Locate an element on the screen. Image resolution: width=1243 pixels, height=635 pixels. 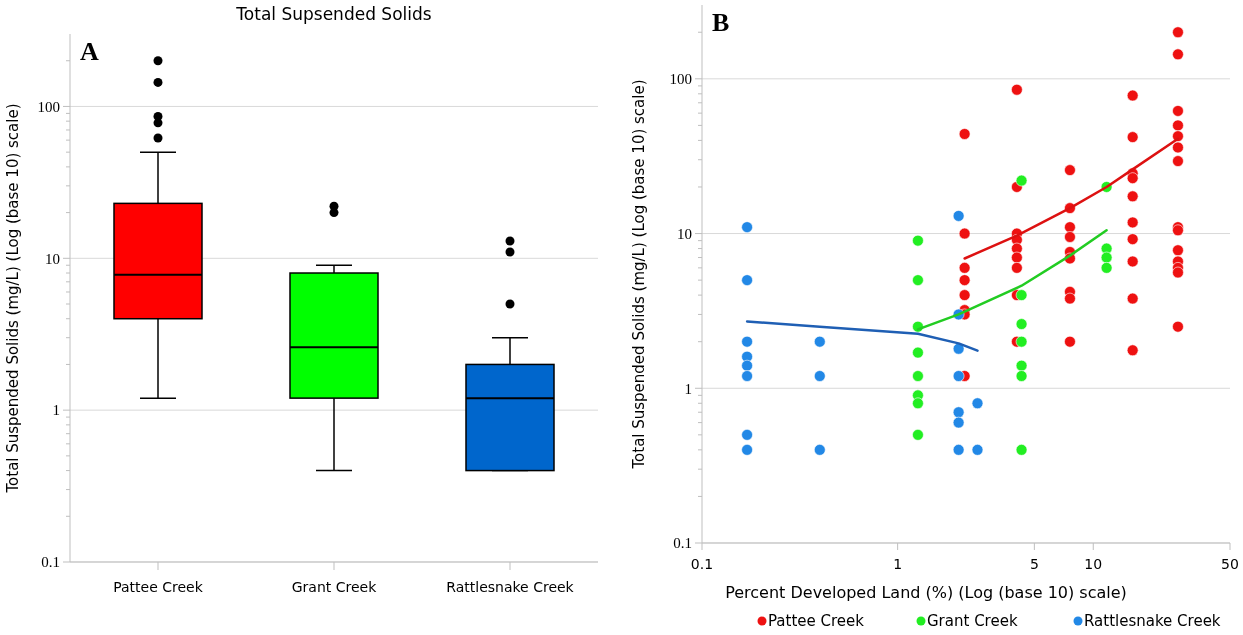
x-tick-label: Rattlesnake Creek is located at coordinates (510, 587).